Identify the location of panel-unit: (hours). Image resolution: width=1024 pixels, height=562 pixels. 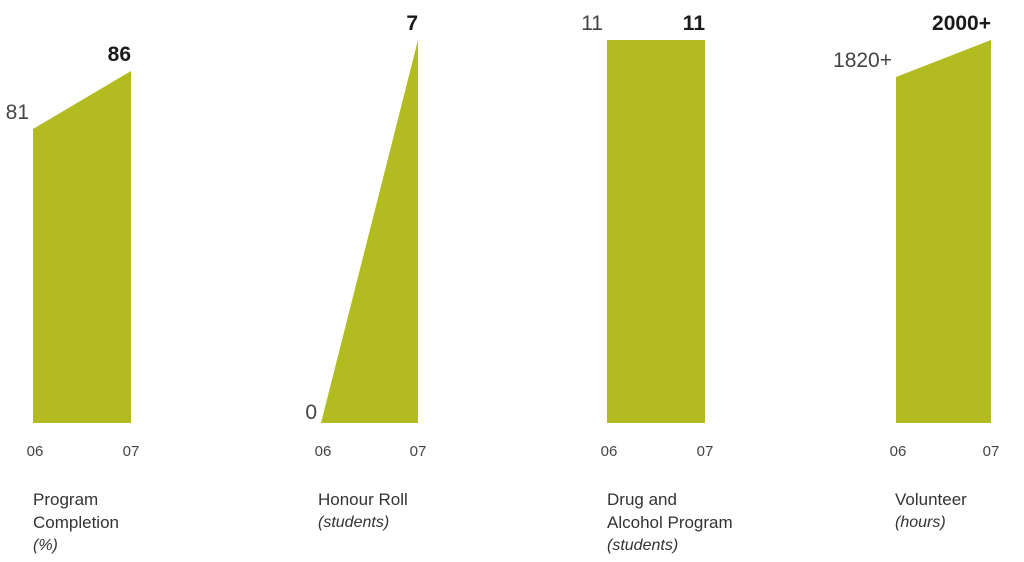
(920, 522).